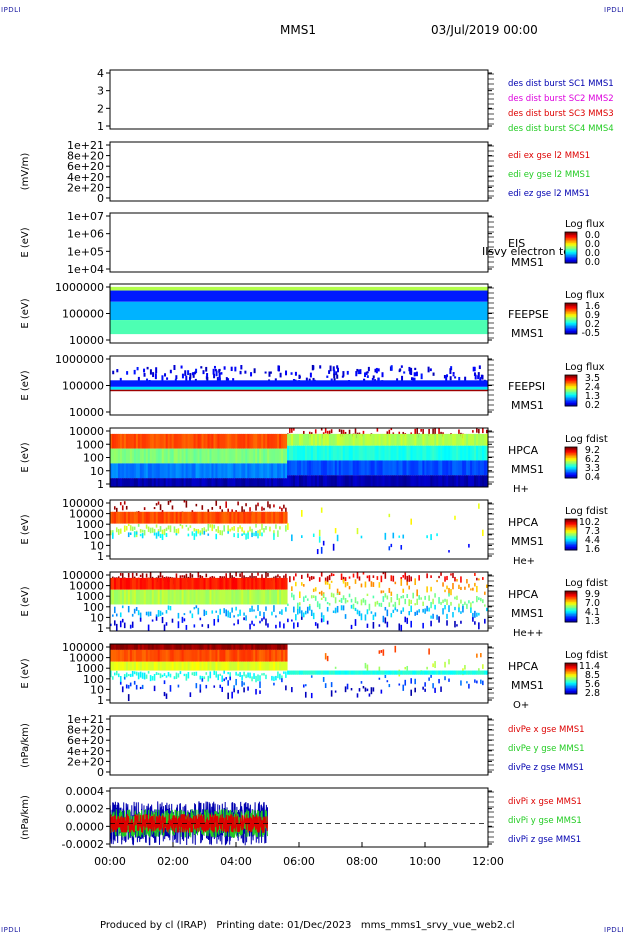 Image resolution: width=630 pixels, height=934 pixels. What do you see at coordinates (592, 306) in the screenshot?
I see `colorbar-tick: 1.6` at bounding box center [592, 306].